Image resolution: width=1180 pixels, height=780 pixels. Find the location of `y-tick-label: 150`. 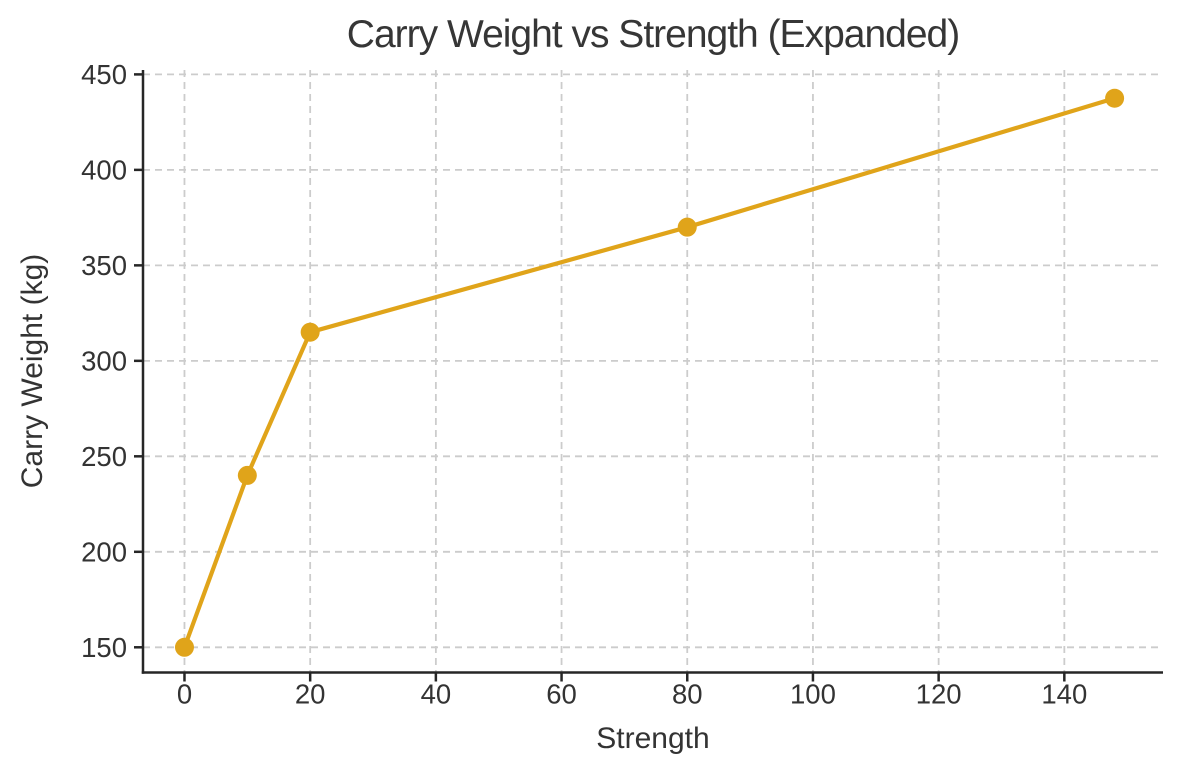

y-tick-label: 150 is located at coordinates (104, 647).